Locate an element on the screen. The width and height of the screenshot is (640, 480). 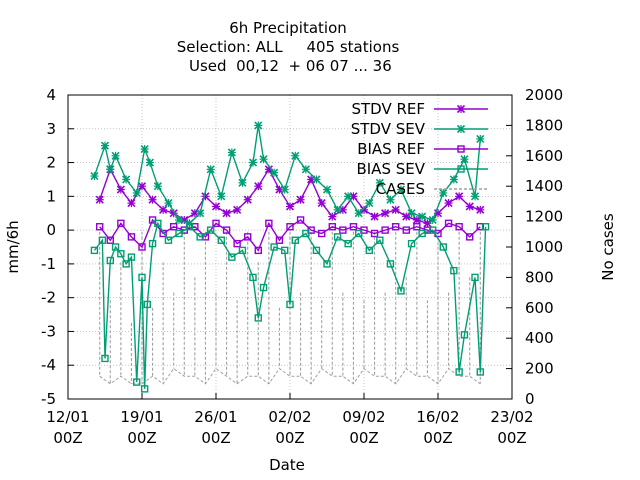
y2-tick-label: 1400 is located at coordinates (544, 186).